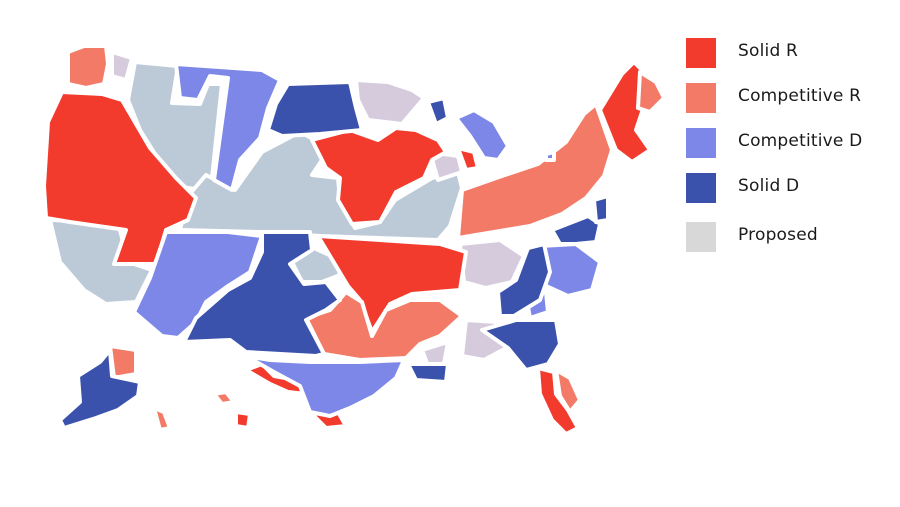  What do you see at coordinates (576, 230) in the screenshot?
I see `region-solid-d-virginia` at bounding box center [576, 230].